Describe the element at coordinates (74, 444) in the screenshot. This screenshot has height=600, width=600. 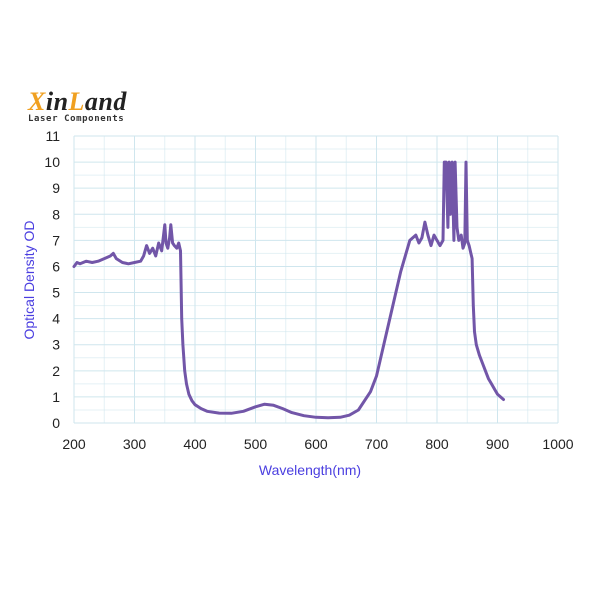
I see `x-tick-label: 200` at that location.